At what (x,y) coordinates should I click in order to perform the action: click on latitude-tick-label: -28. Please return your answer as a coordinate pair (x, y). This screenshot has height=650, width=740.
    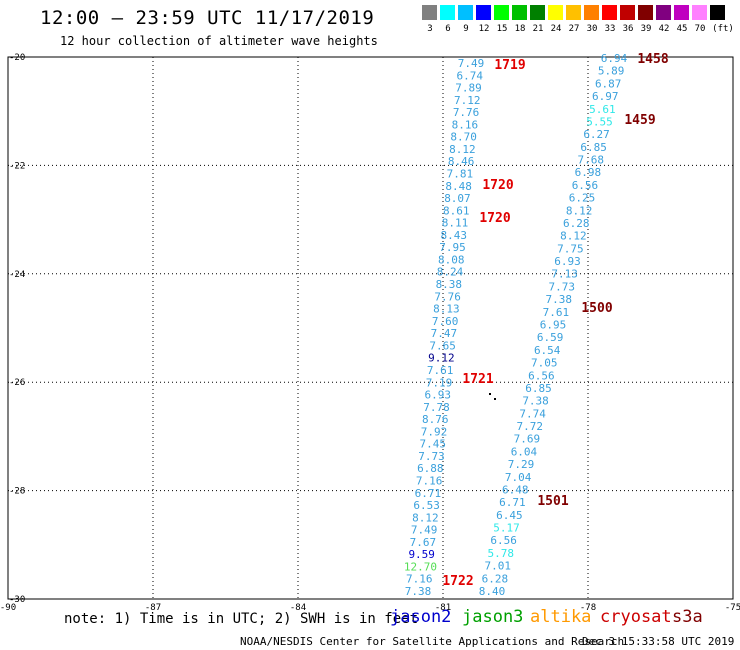
    Looking at the image, I should click on (17, 492).